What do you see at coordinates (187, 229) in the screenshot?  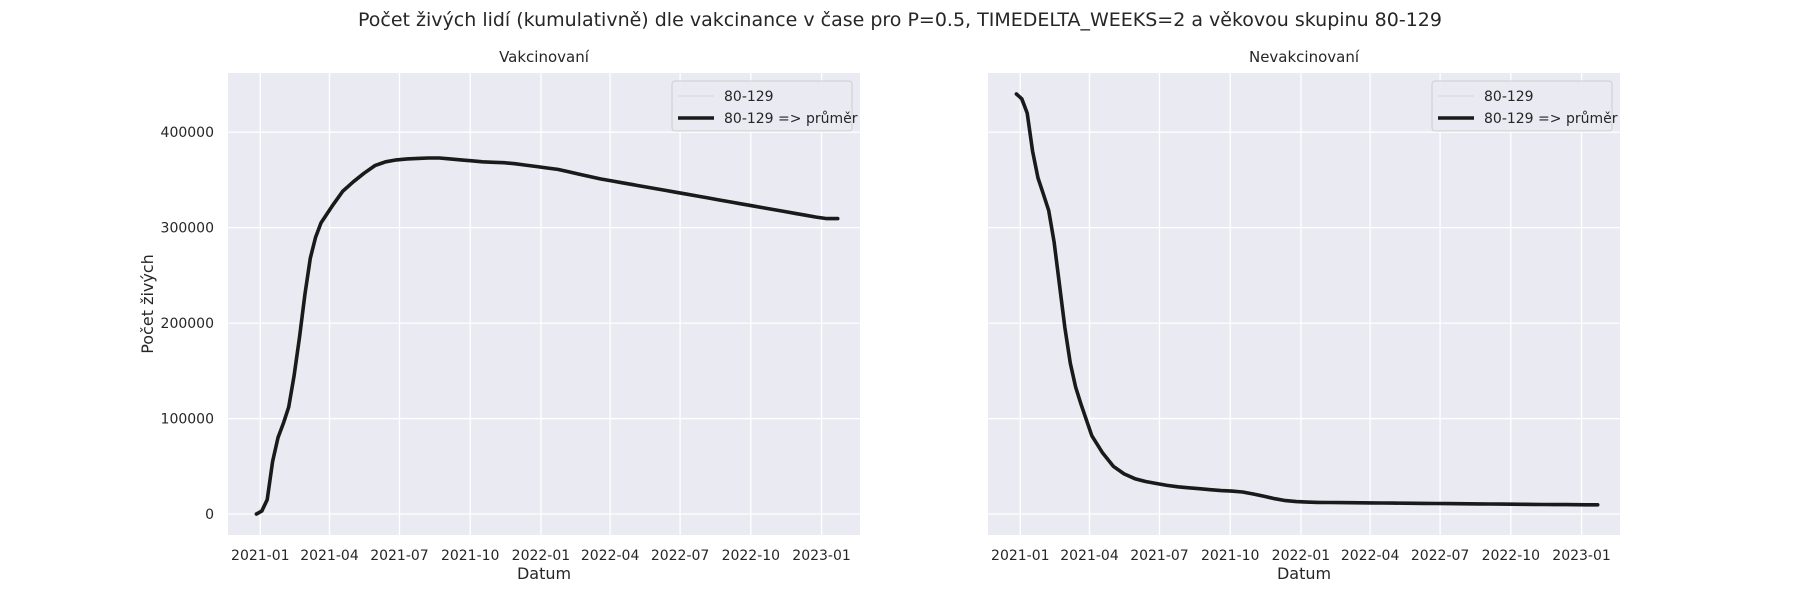 I see `y-tick-label: 300000` at bounding box center [187, 229].